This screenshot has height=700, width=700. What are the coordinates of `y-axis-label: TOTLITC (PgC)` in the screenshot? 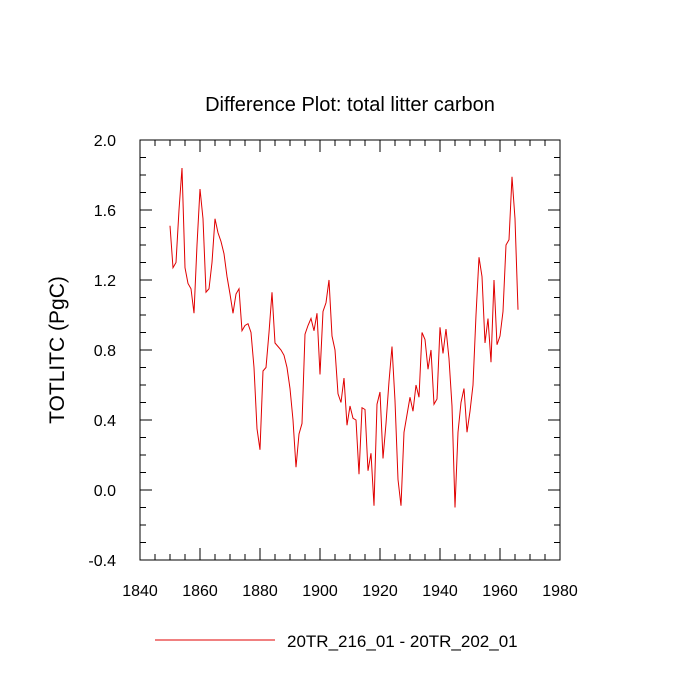 It's located at (57, 350).